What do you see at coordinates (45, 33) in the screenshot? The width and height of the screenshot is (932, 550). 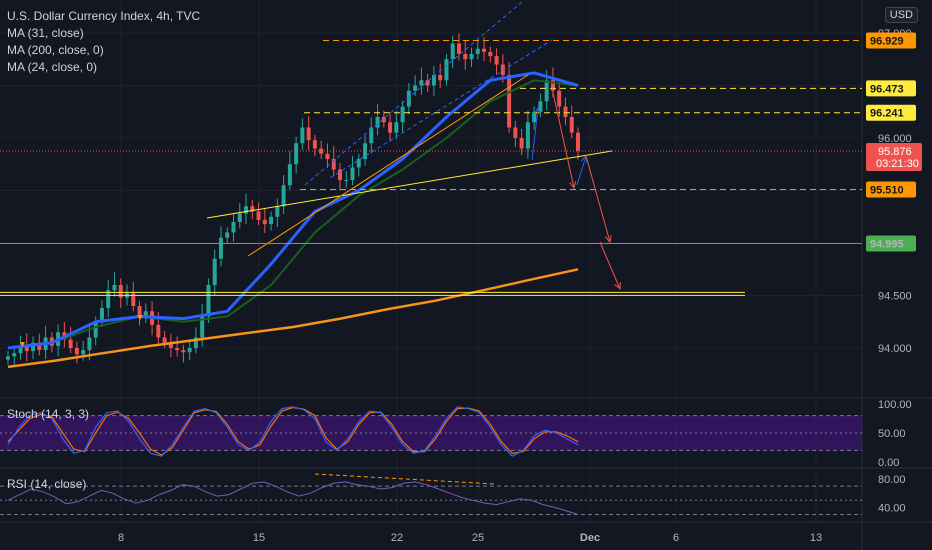 I see `legend-ma31: MA (31, close)` at bounding box center [45, 33].